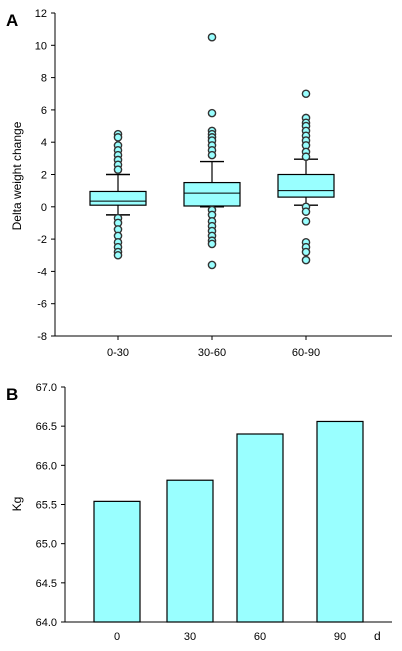 The height and width of the screenshot is (651, 402). What do you see at coordinates (12, 20) in the screenshot?
I see `panel-a-label: A` at bounding box center [12, 20].